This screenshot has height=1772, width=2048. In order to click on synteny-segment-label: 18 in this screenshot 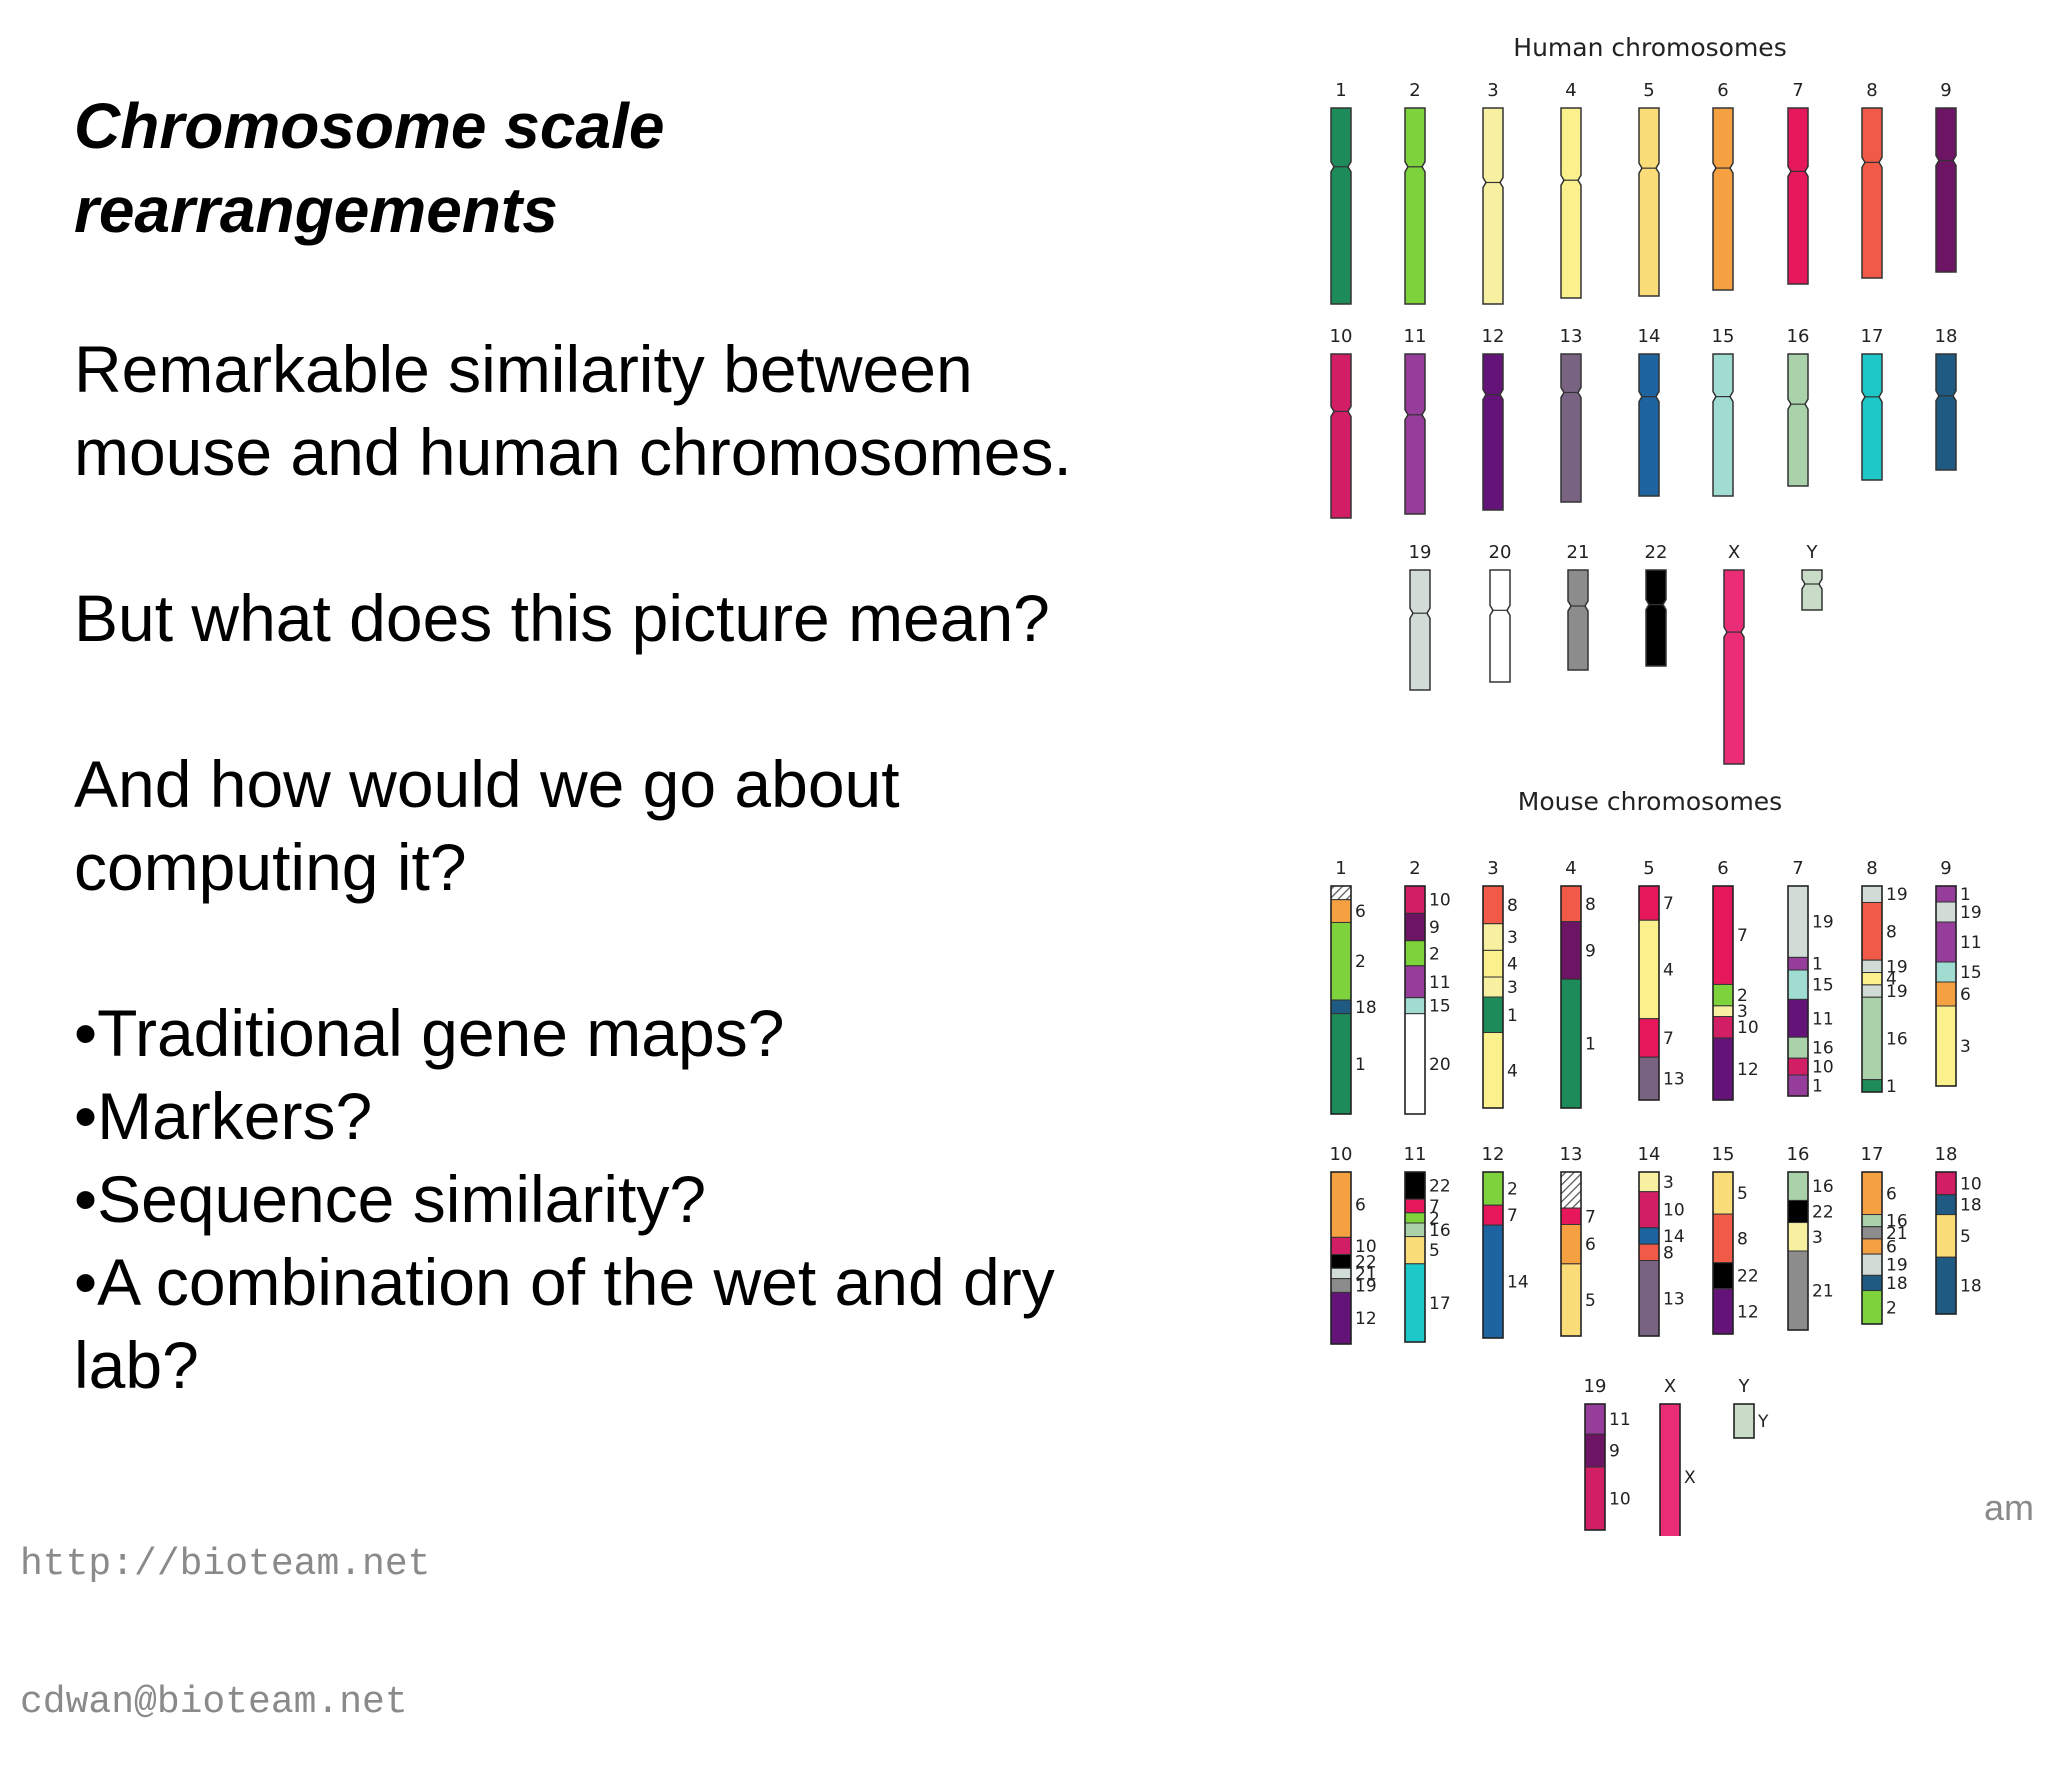, I will do `click(1897, 1284)`.